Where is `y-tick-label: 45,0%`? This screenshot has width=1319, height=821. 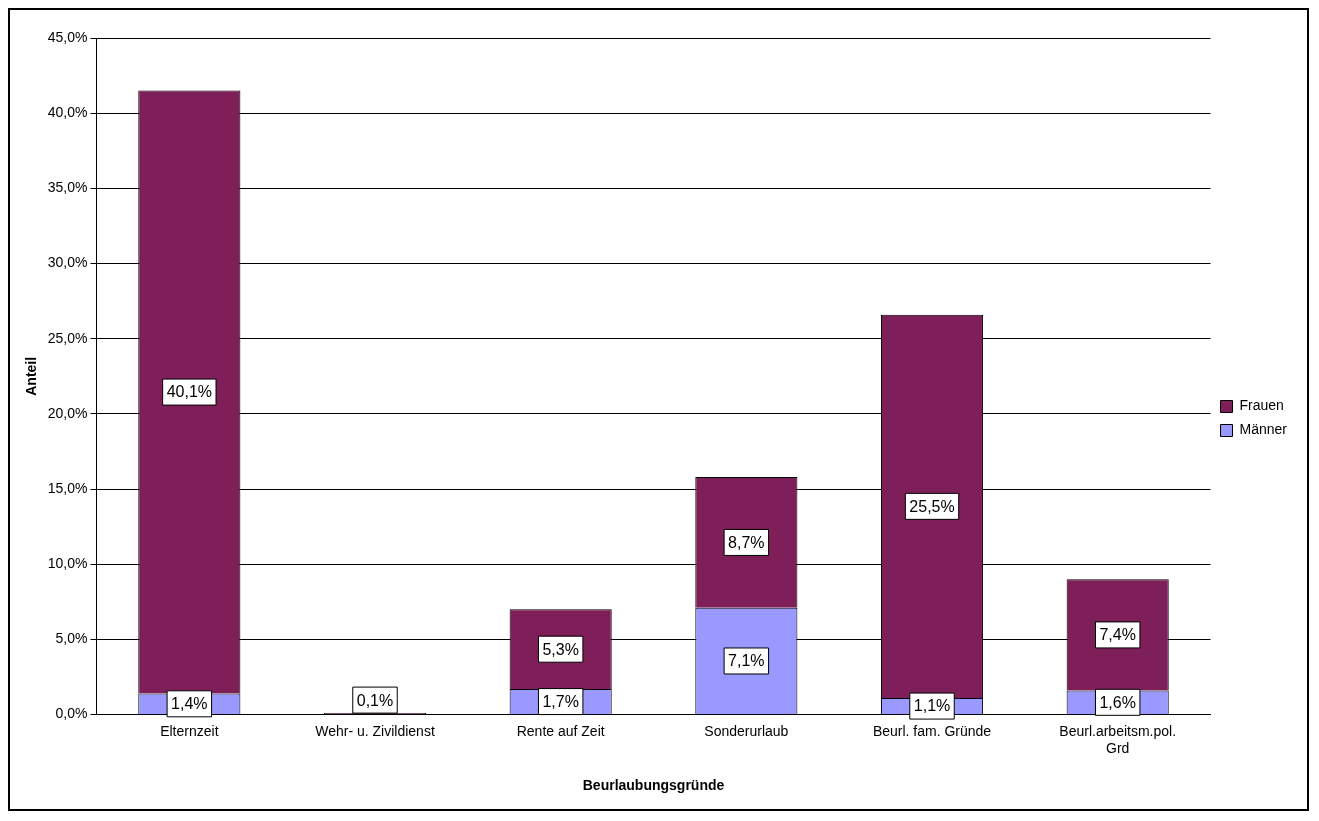
y-tick-label: 45,0% is located at coordinates (67, 36).